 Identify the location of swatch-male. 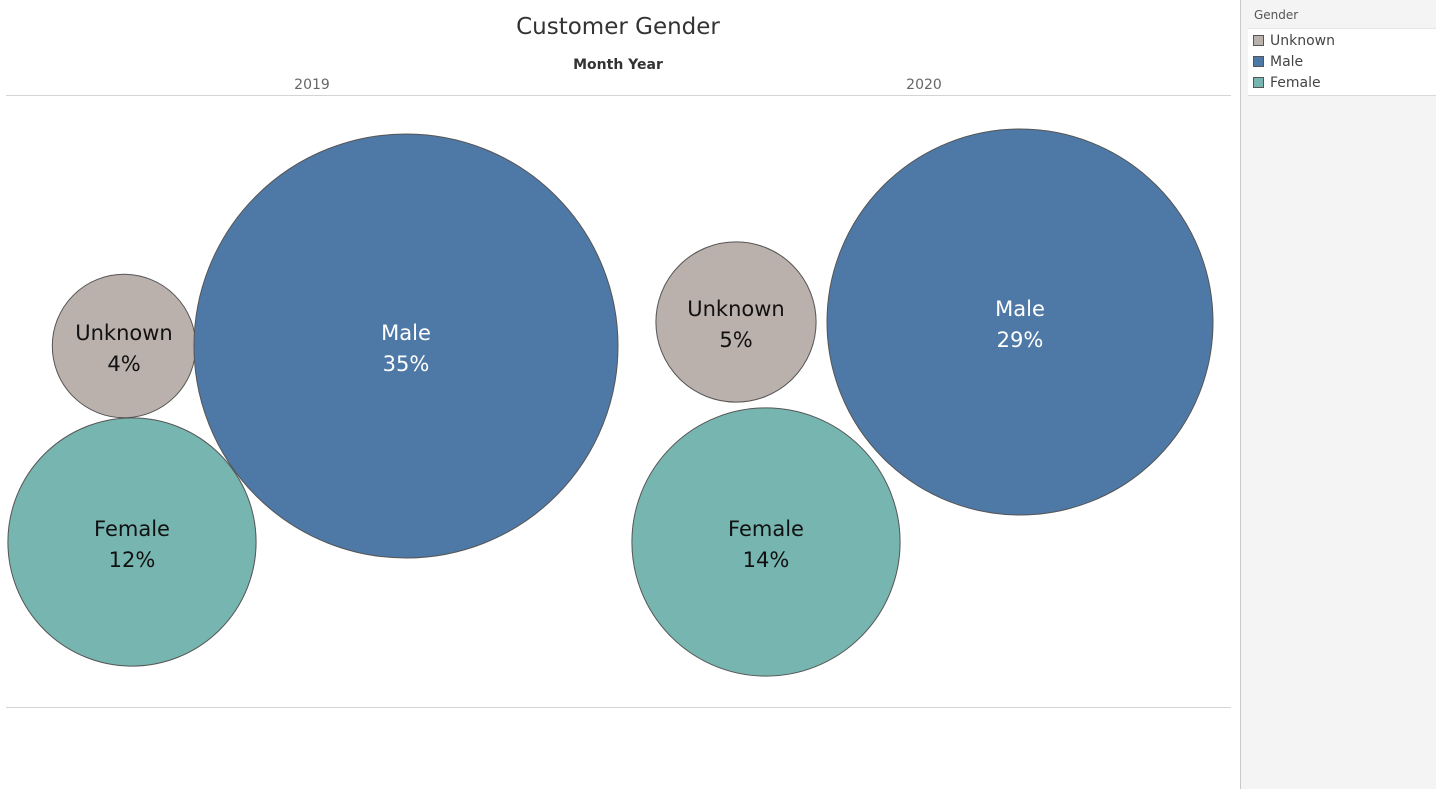
(1258, 61).